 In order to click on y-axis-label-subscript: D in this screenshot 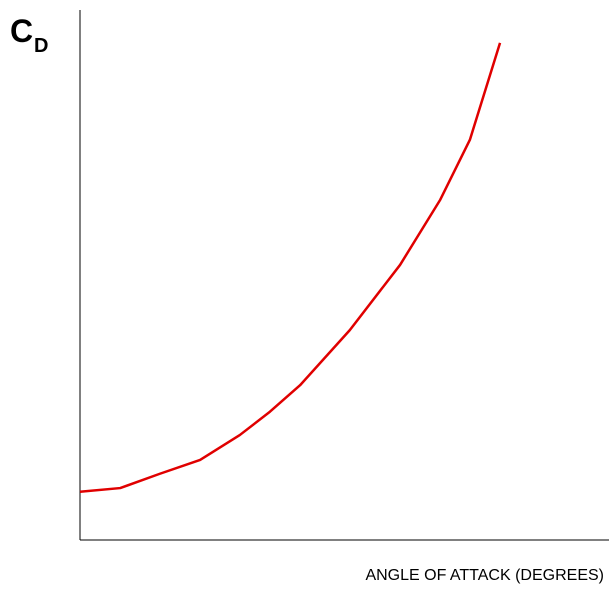, I will do `click(41, 46)`.